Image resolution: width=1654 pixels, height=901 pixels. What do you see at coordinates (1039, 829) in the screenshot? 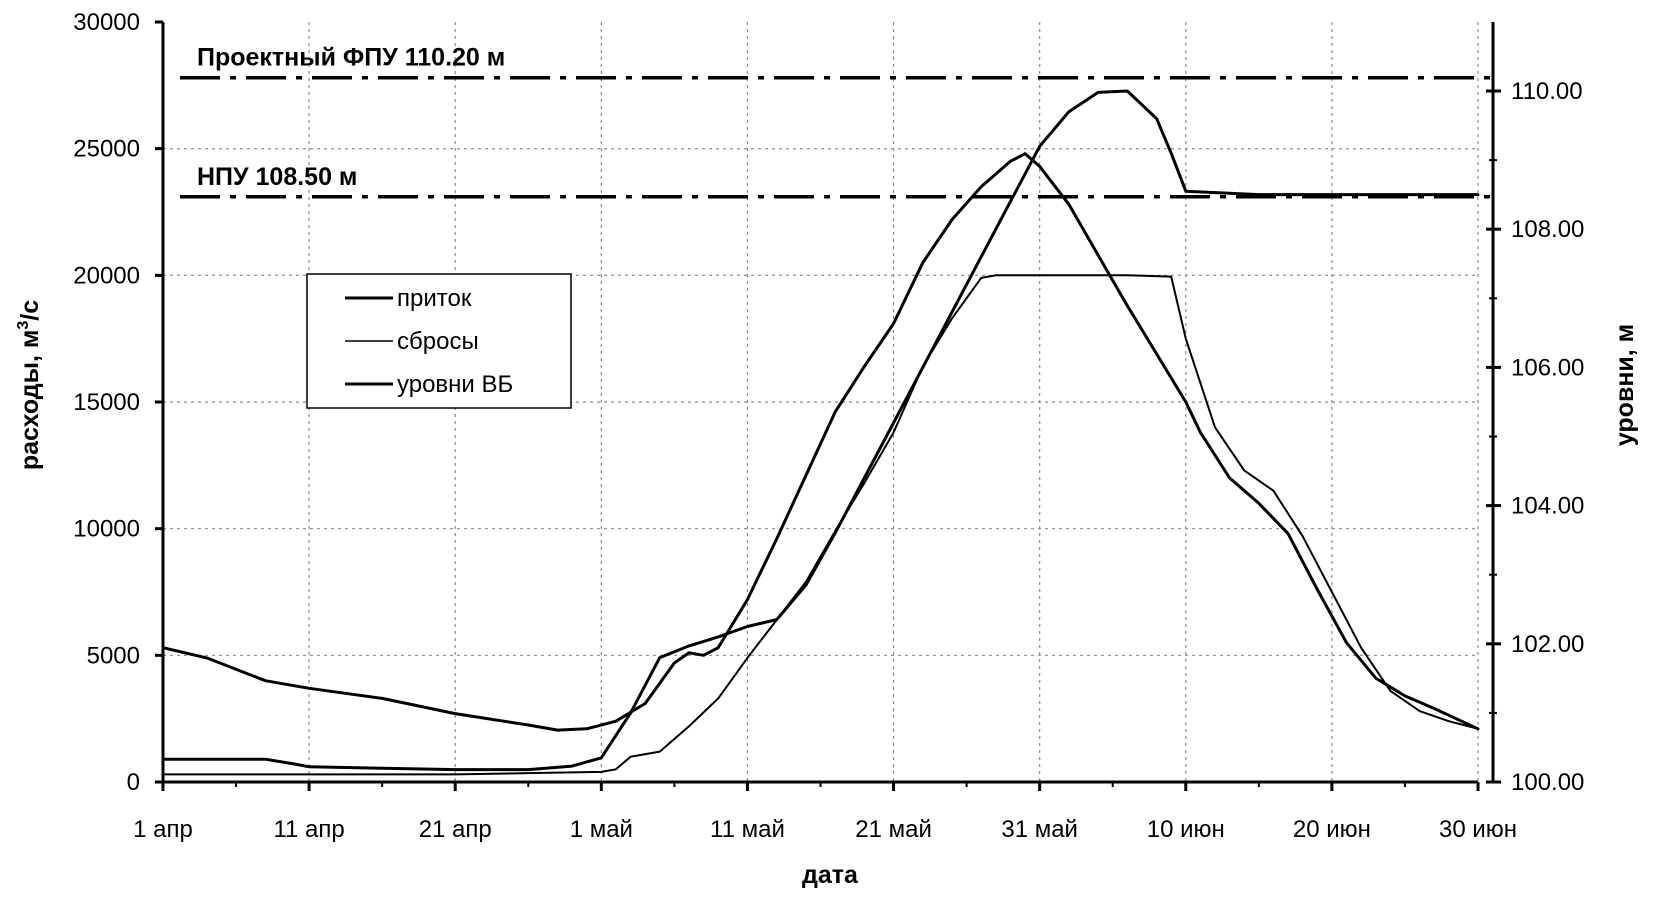
I see `x-tick-label: 31 май` at bounding box center [1039, 829].